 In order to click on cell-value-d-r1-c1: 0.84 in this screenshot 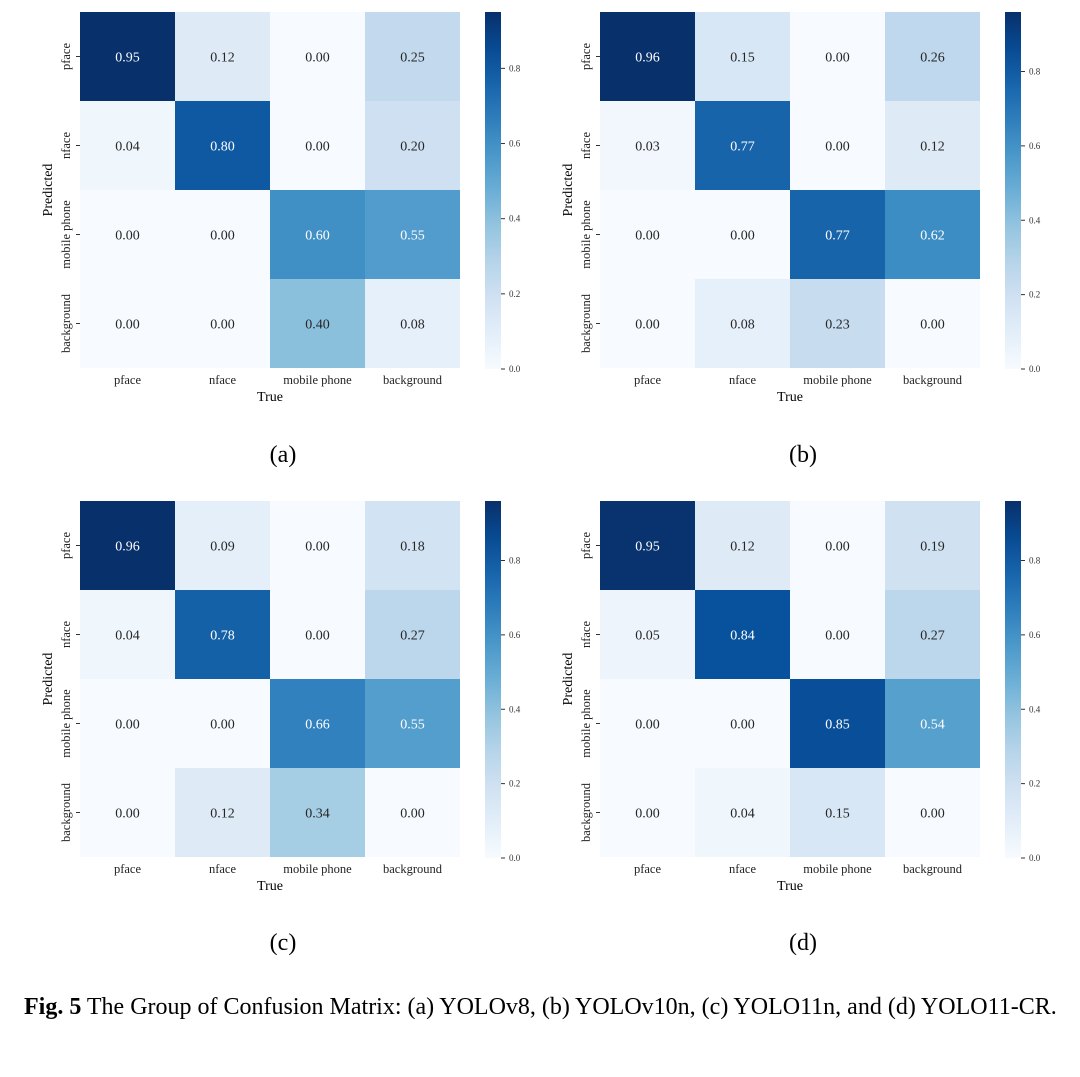, I will do `click(742, 636)`.